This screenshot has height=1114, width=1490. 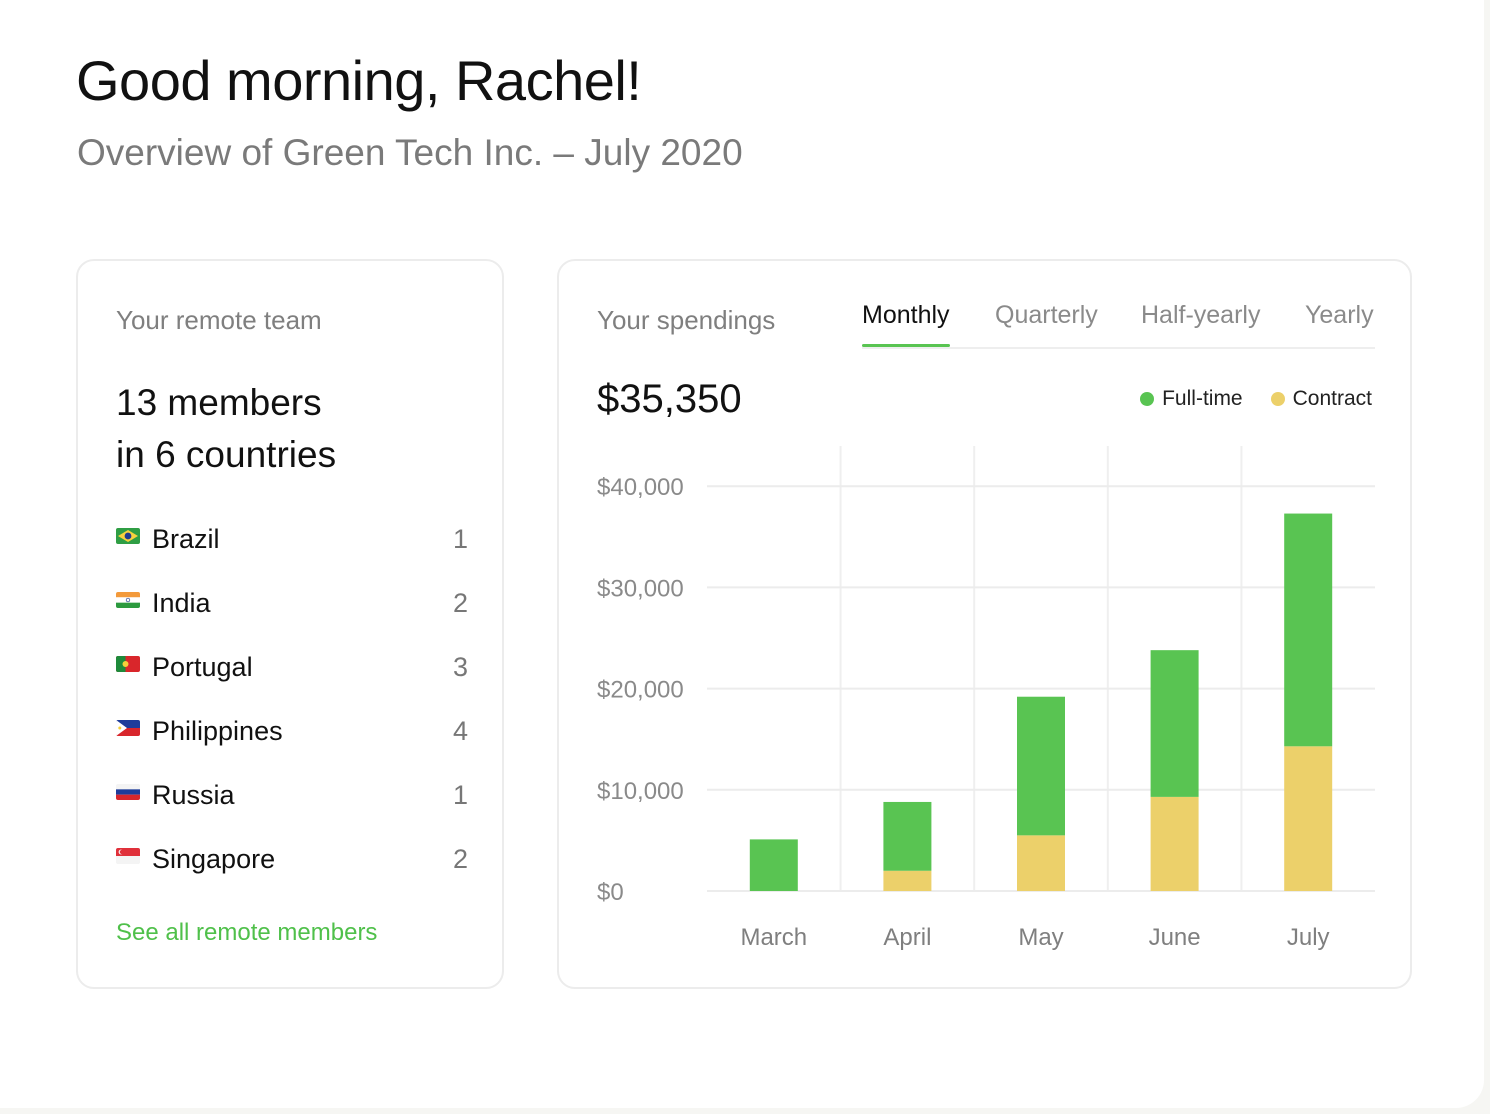 What do you see at coordinates (906, 324) in the screenshot?
I see `tab-monthly: Monthly` at bounding box center [906, 324].